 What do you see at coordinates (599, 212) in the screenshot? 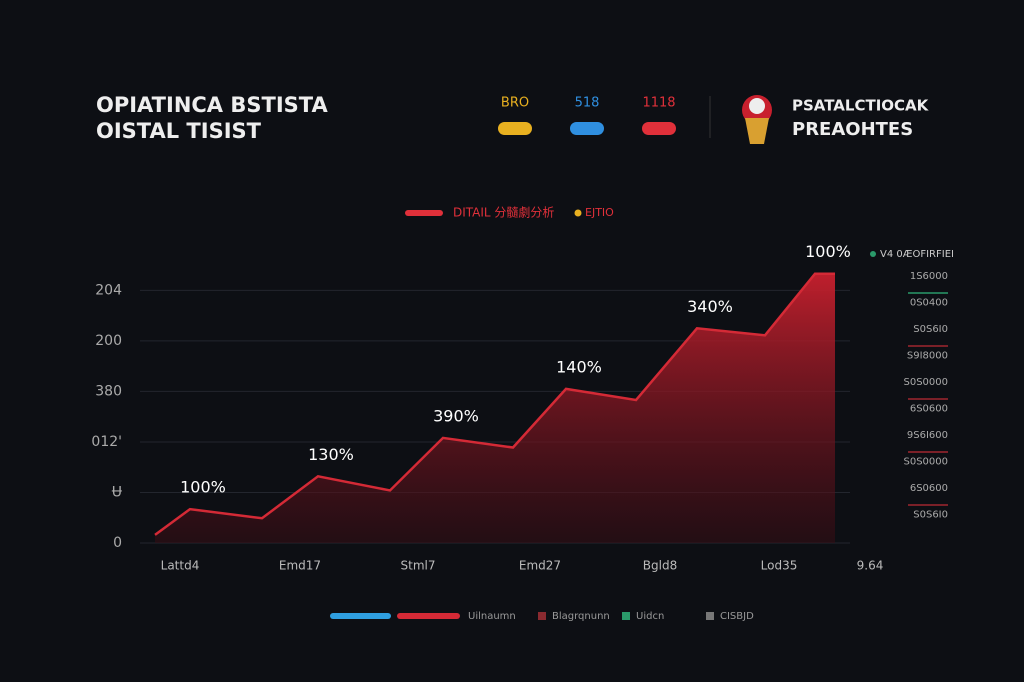
I see `legend-label: EJTIO` at bounding box center [599, 212].